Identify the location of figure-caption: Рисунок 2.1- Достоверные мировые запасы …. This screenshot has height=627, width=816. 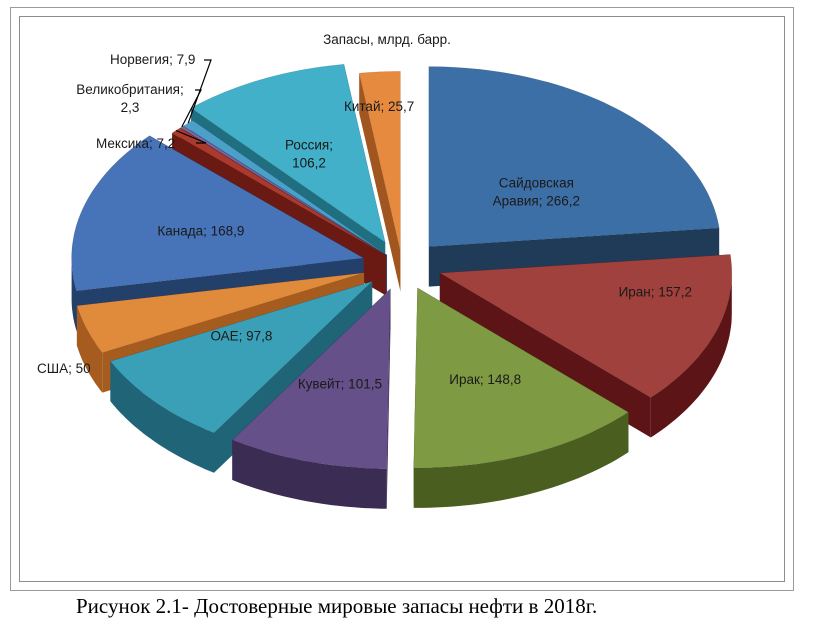
(337, 606).